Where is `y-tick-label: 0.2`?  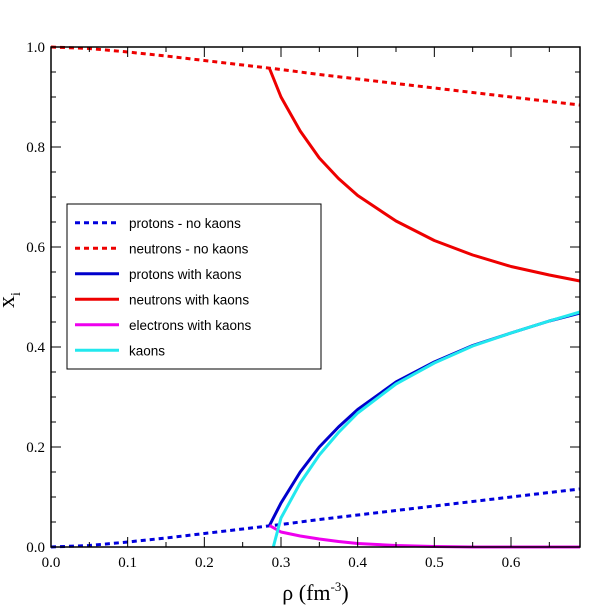
y-tick-label: 0.2 is located at coordinates (35, 448).